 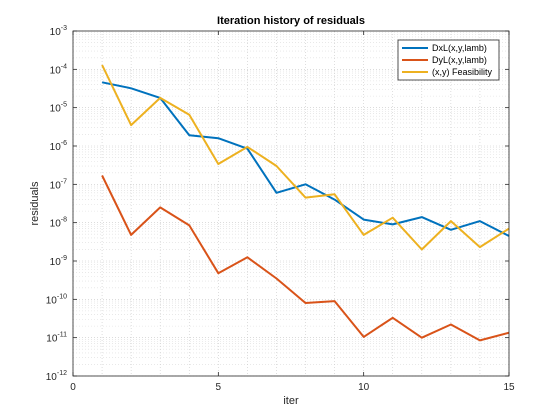 What do you see at coordinates (56, 299) in the screenshot?
I see `y-tick-label: 10⁻¹⁰` at bounding box center [56, 299].